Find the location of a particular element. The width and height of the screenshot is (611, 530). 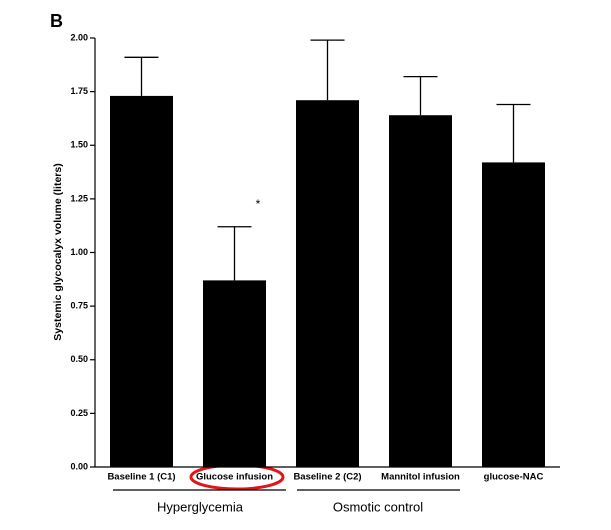

group-label: Osmotic control is located at coordinates (378, 506).